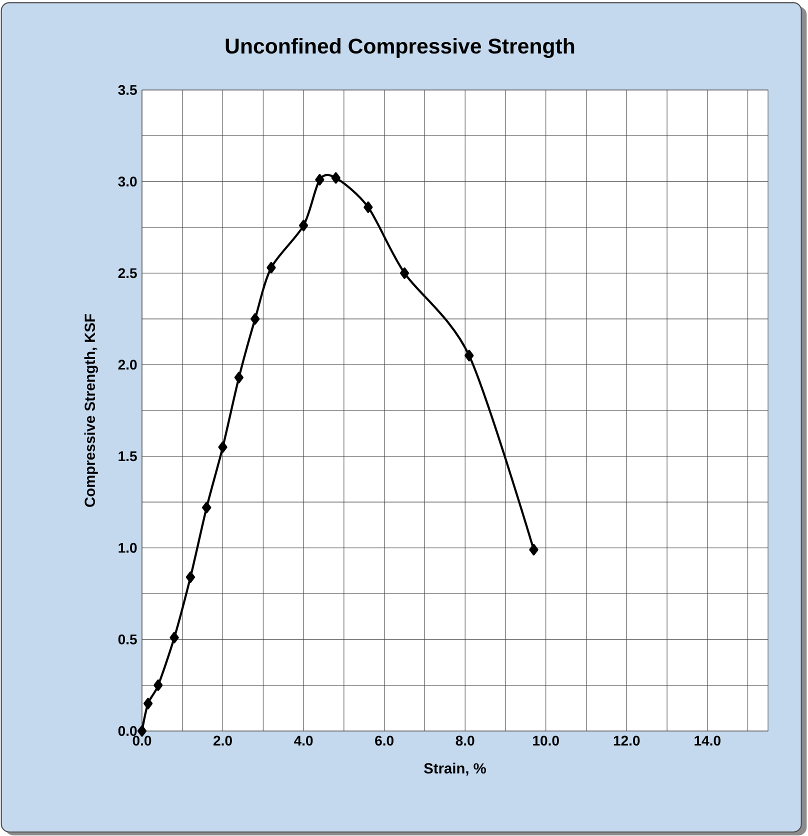 This screenshot has width=808, height=836. I want to click on x-tick-label: 8.0, so click(465, 741).